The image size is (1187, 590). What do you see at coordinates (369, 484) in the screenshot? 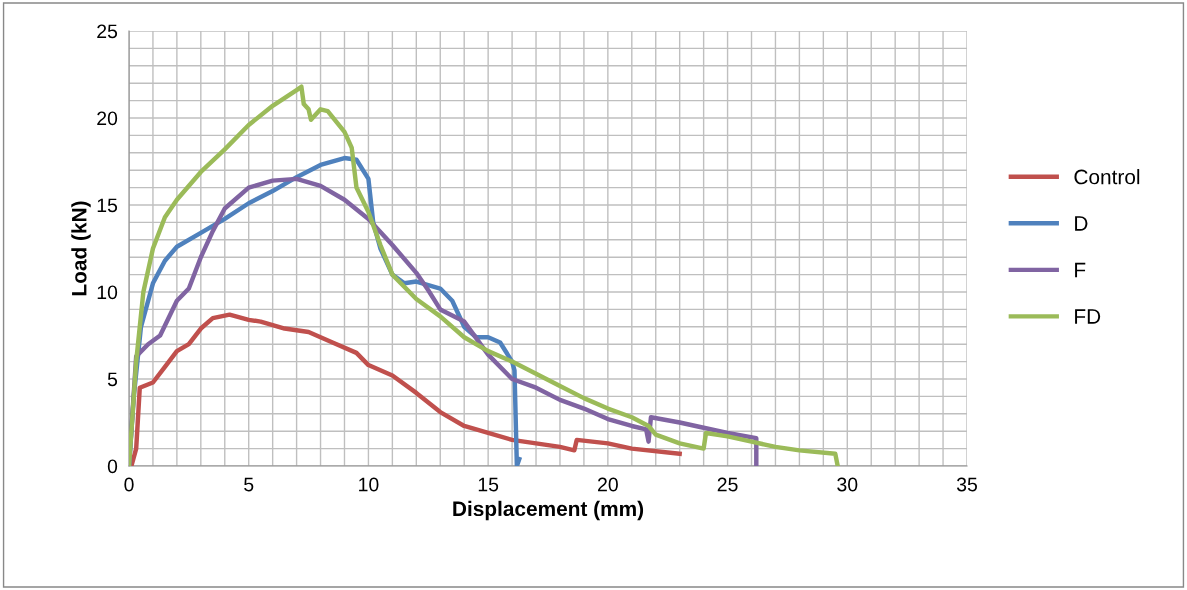
I see `x-tick-label: 10` at bounding box center [369, 484].